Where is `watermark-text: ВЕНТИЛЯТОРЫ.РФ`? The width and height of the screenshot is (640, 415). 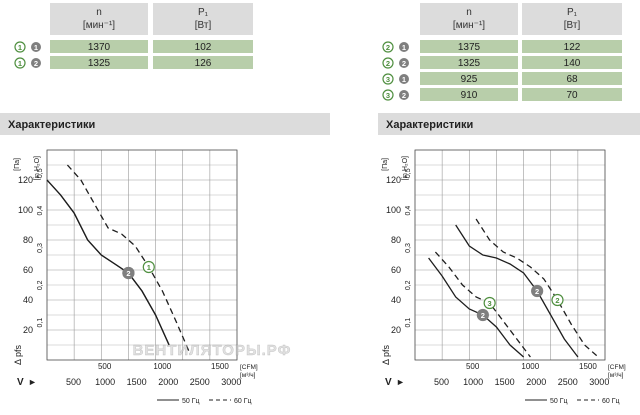
watermark-text: ВЕНТИЛЯТОРЫ.РФ is located at coordinates (212, 350).